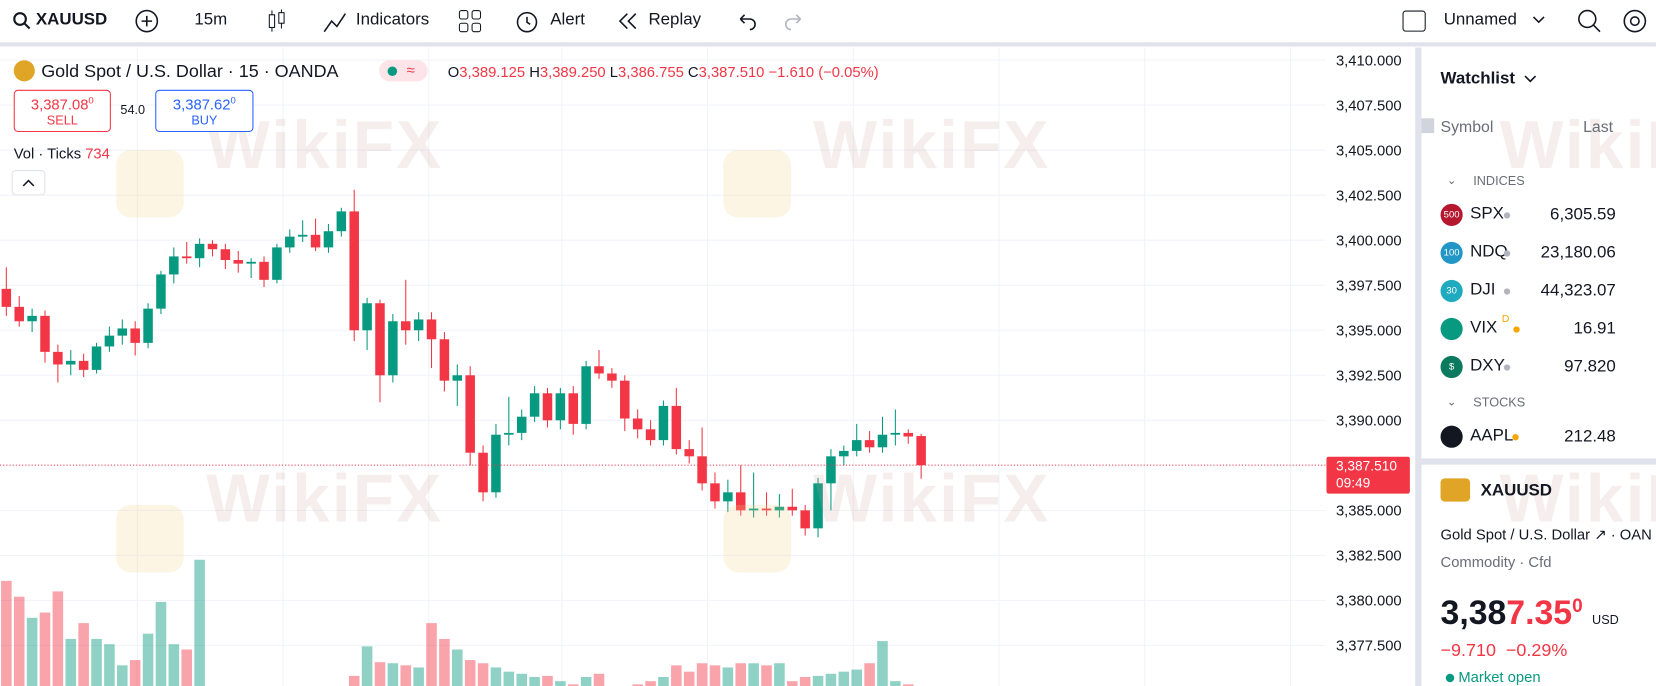 The height and width of the screenshot is (686, 1656). Describe the element at coordinates (1369, 241) in the screenshot. I see `y-tick-label: 3,400.000` at that location.